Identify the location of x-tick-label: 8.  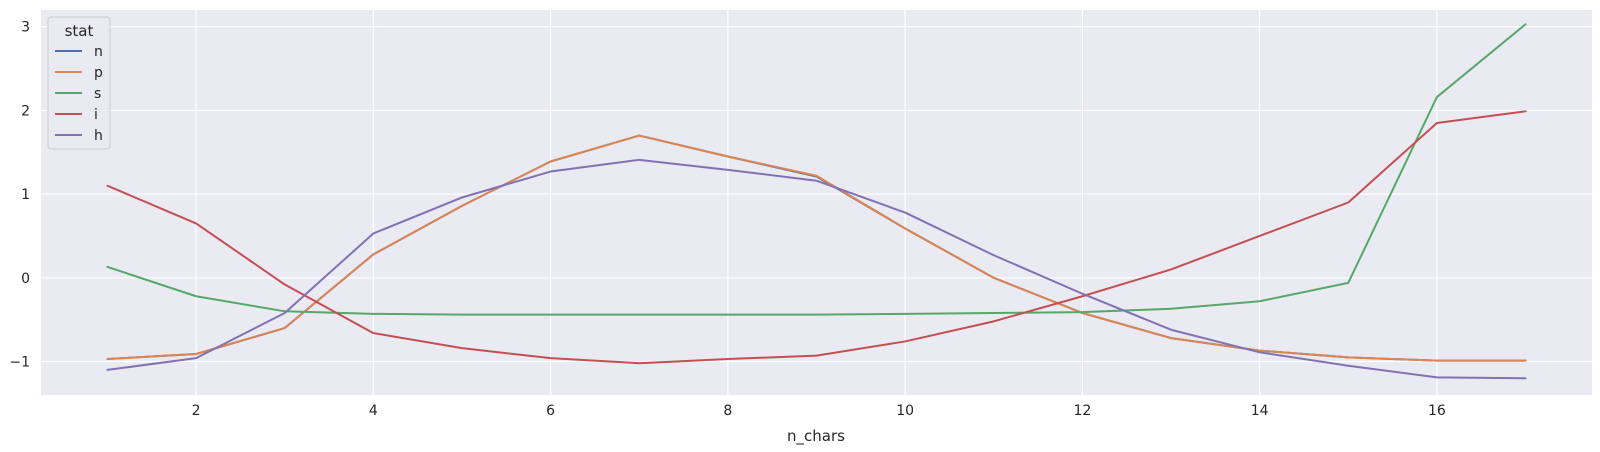
(727, 411).